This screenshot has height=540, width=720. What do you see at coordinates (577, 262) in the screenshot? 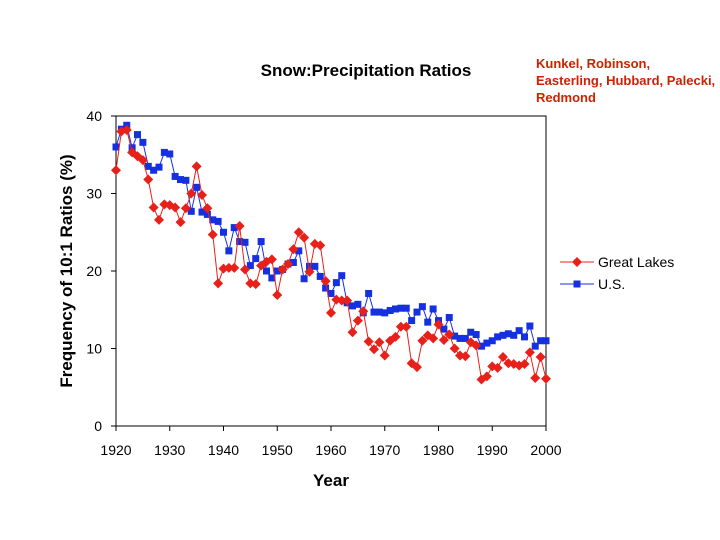
I see `legend-marker-great-lakes` at bounding box center [577, 262].